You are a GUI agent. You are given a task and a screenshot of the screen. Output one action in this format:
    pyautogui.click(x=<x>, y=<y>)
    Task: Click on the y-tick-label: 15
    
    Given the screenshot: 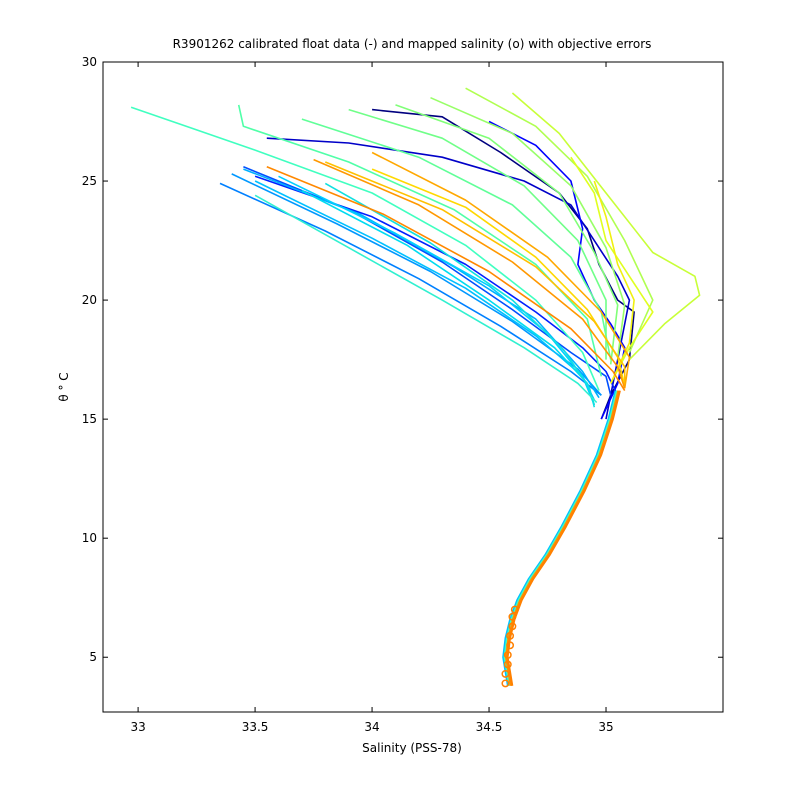 What is the action you would take?
    pyautogui.click(x=89, y=419)
    